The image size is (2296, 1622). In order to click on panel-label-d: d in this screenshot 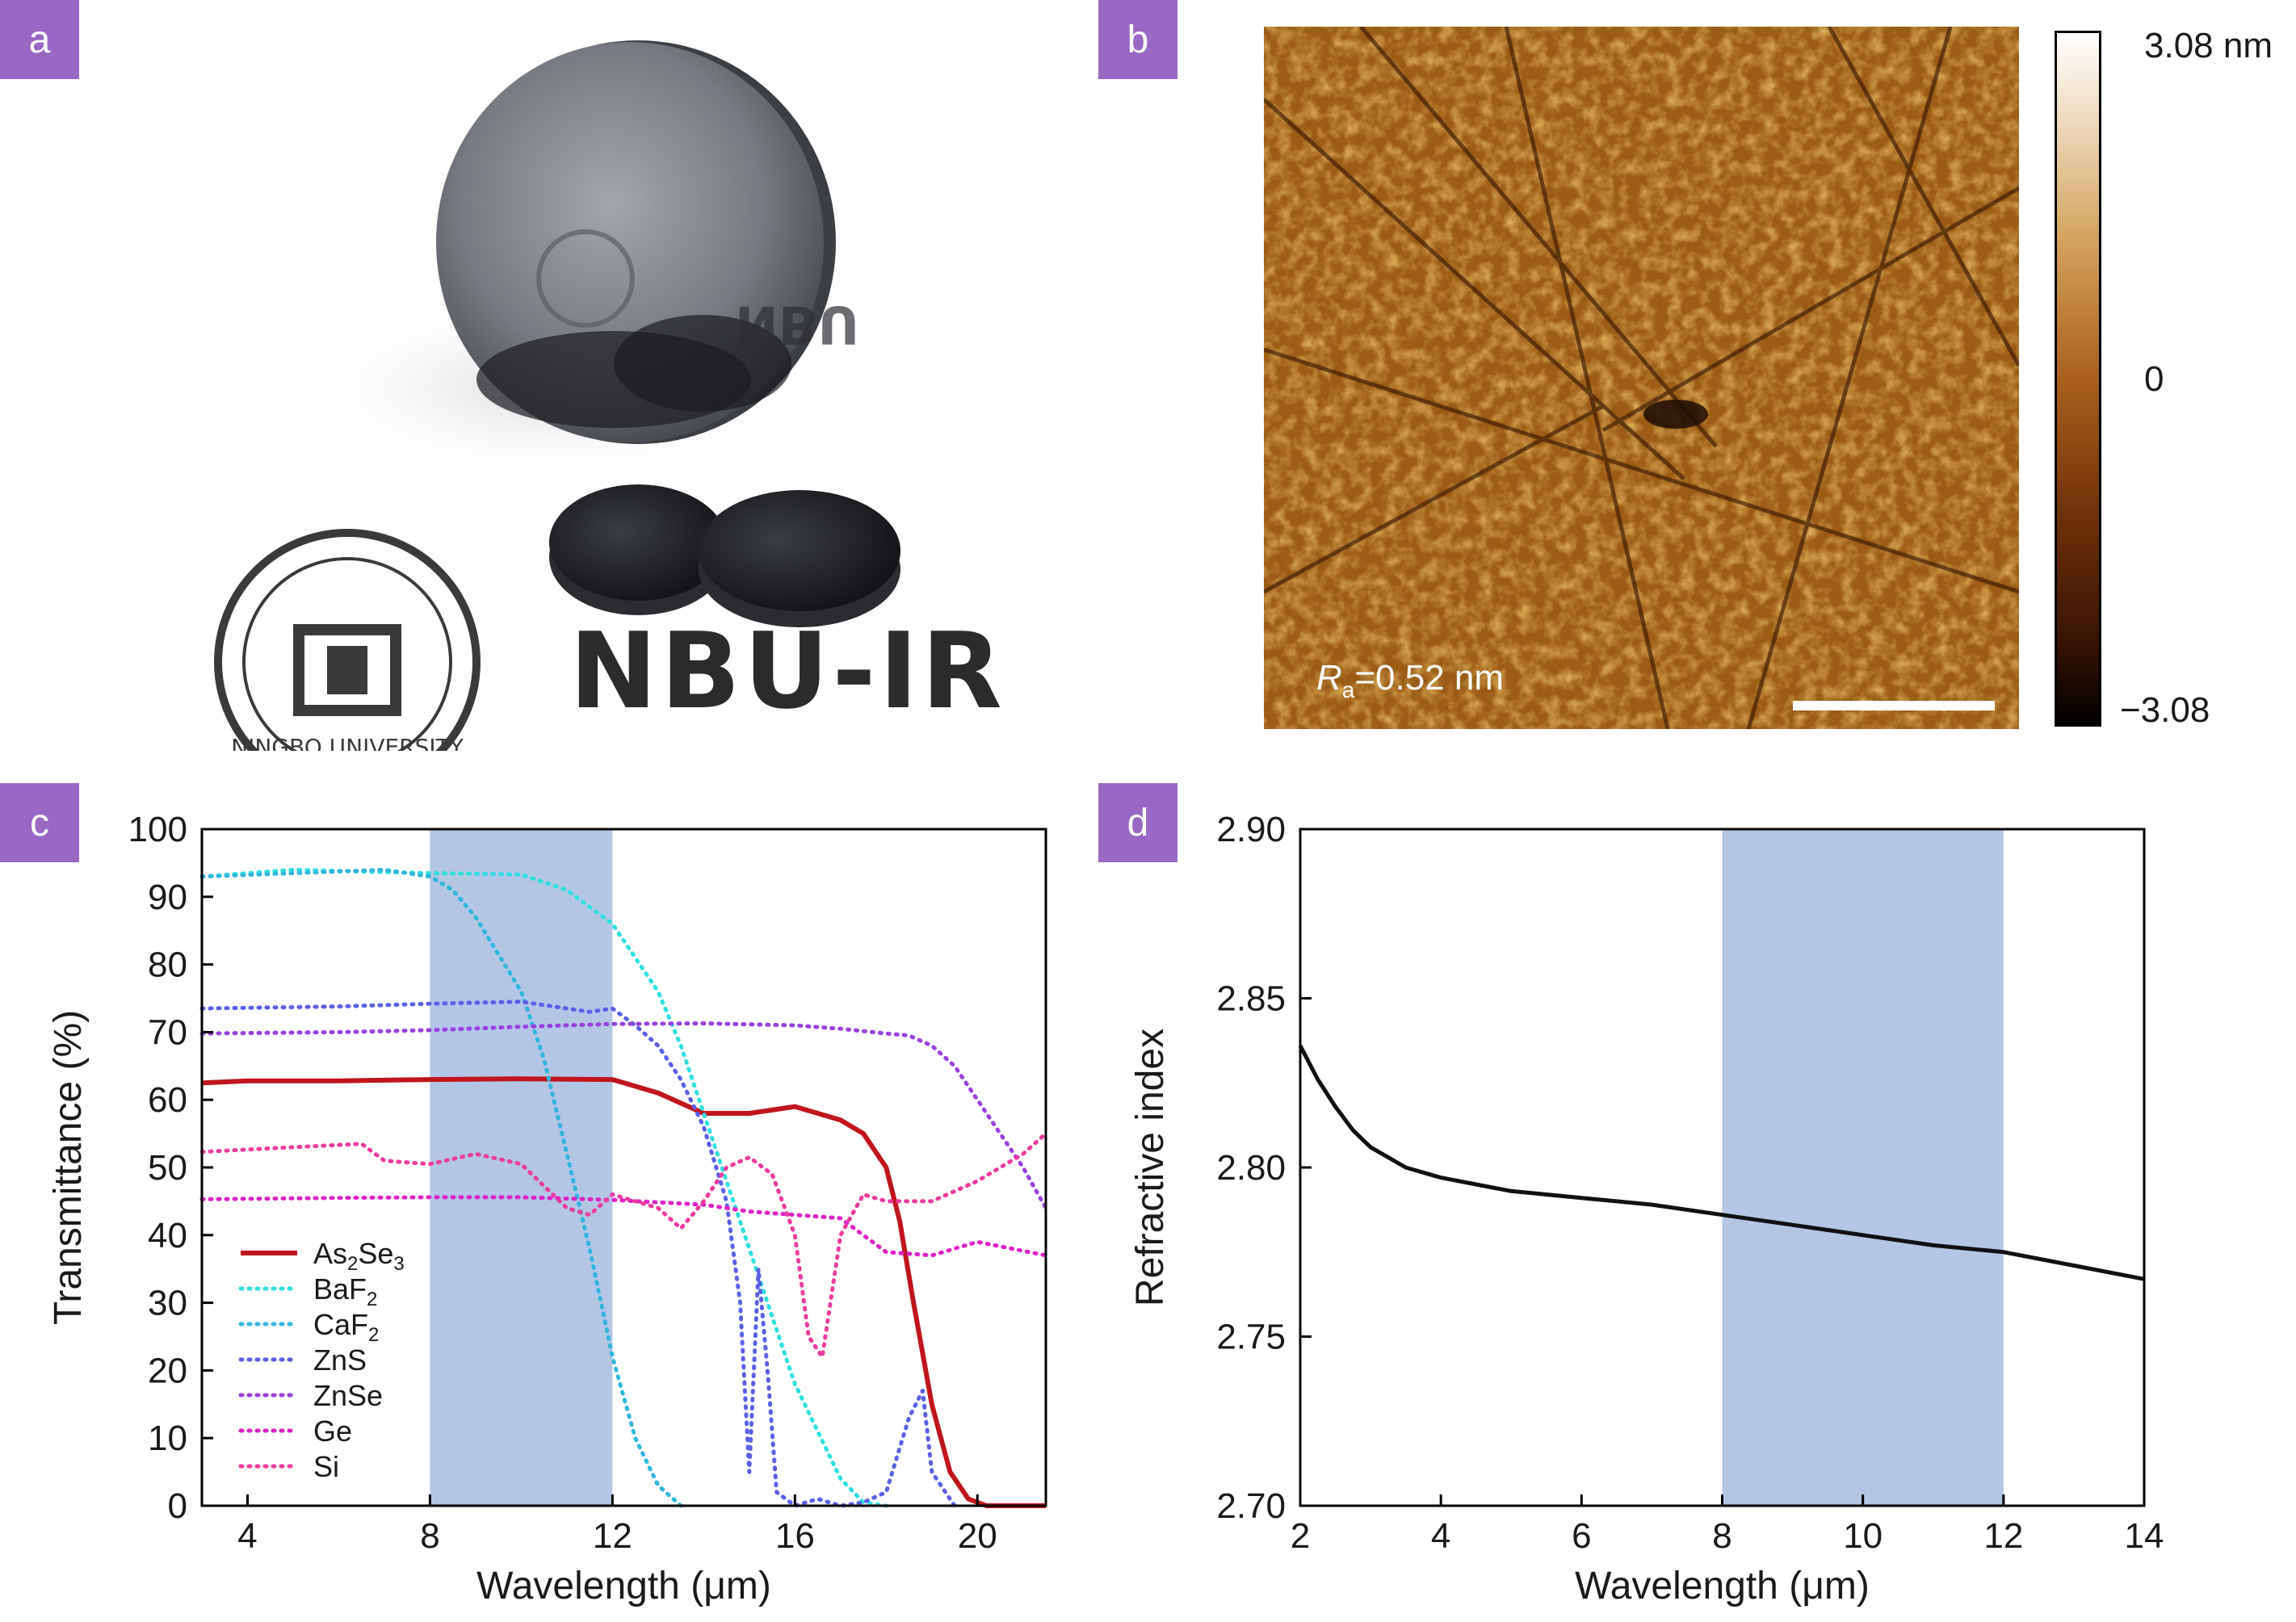, I will do `click(1138, 822)`.